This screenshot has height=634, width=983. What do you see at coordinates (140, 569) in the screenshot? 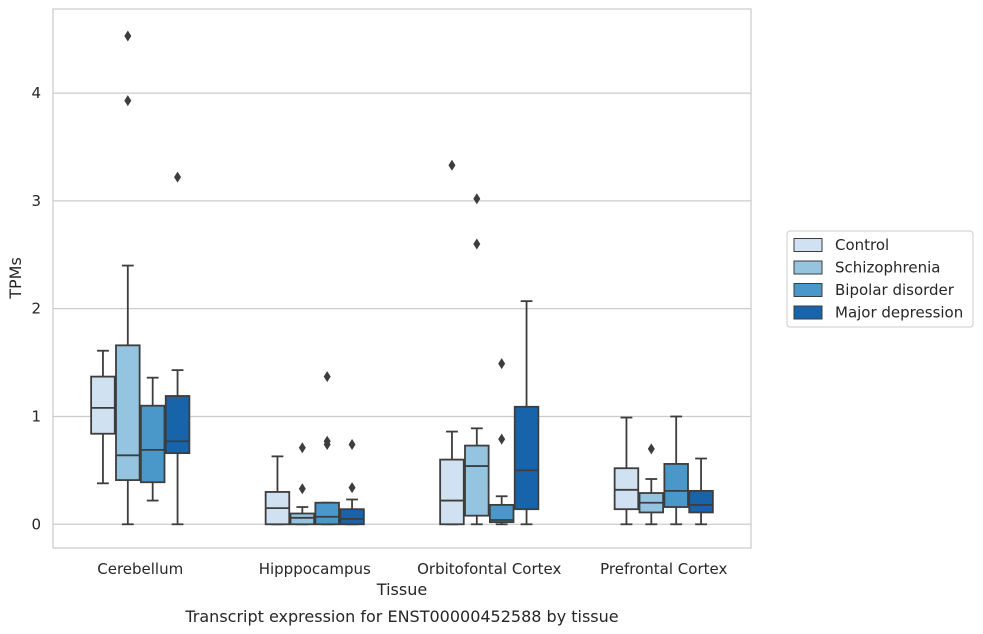
I see `x-tick-label: Cerebellum` at bounding box center [140, 569].